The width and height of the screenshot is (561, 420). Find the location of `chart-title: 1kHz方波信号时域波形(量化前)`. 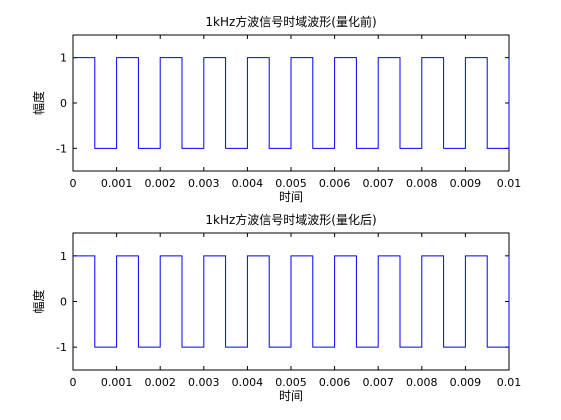

chart-title: 1kHz方波信号时域波形(量化前) is located at coordinates (290, 21).